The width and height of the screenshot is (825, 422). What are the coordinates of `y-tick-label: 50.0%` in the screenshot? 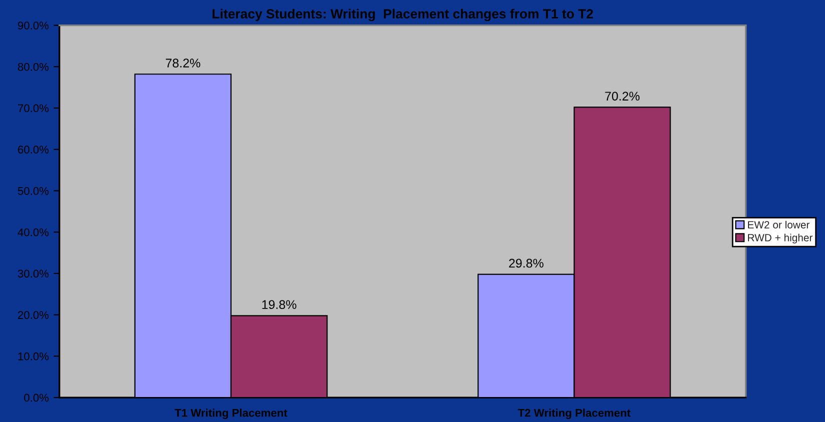 It's located at (33, 191).